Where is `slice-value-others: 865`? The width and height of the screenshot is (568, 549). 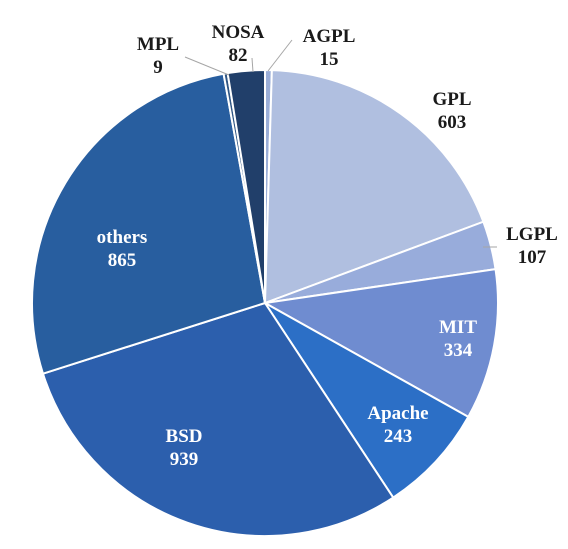 slice-value-others: 865 is located at coordinates (122, 260).